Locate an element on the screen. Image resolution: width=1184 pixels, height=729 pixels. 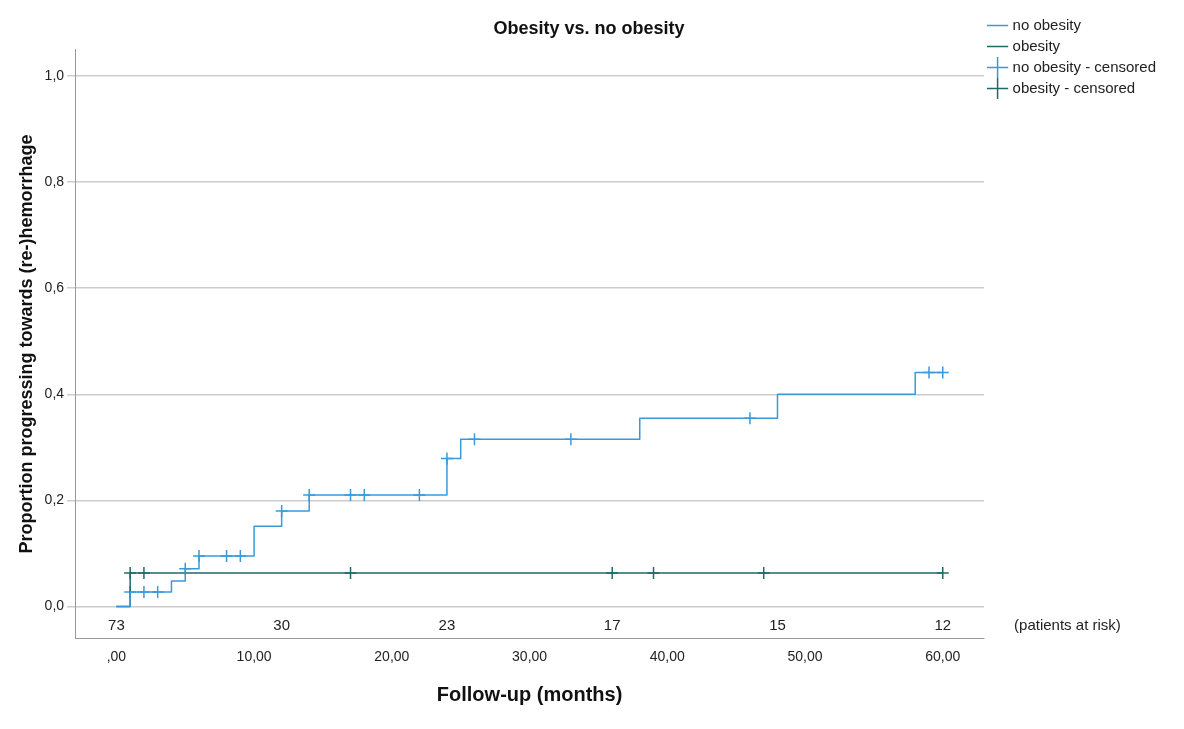
annotation: 30 is located at coordinates (281, 625).